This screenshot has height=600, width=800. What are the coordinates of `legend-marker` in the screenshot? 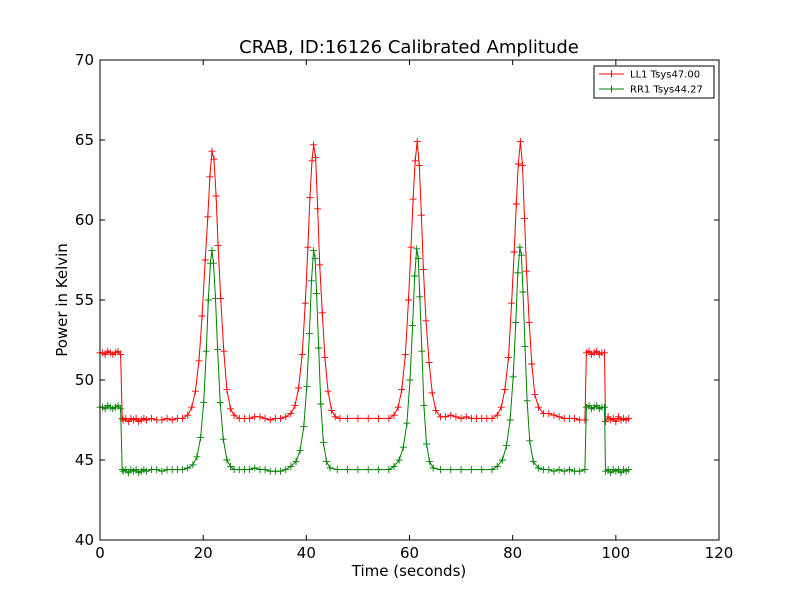 It's located at (611, 89).